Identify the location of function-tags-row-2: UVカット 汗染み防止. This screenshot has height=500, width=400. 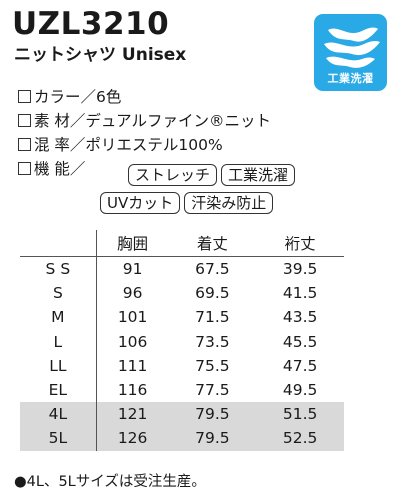
(188, 203).